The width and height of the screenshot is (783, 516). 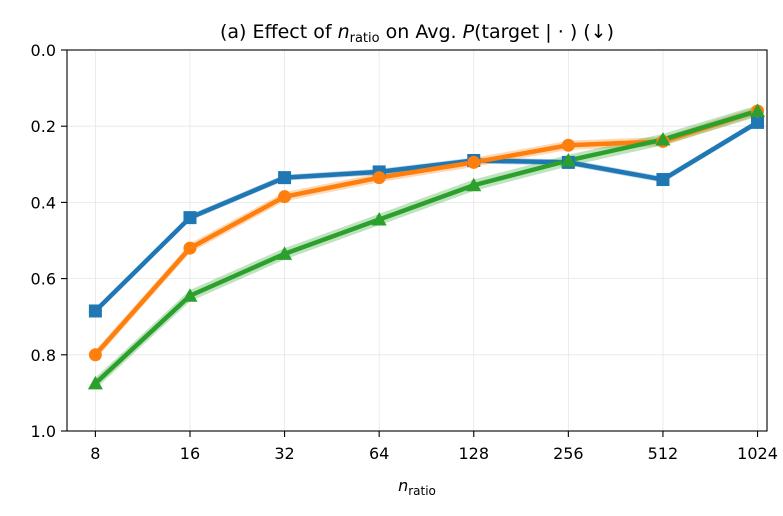 What do you see at coordinates (568, 453) in the screenshot?
I see `x-tick-label: 256` at bounding box center [568, 453].